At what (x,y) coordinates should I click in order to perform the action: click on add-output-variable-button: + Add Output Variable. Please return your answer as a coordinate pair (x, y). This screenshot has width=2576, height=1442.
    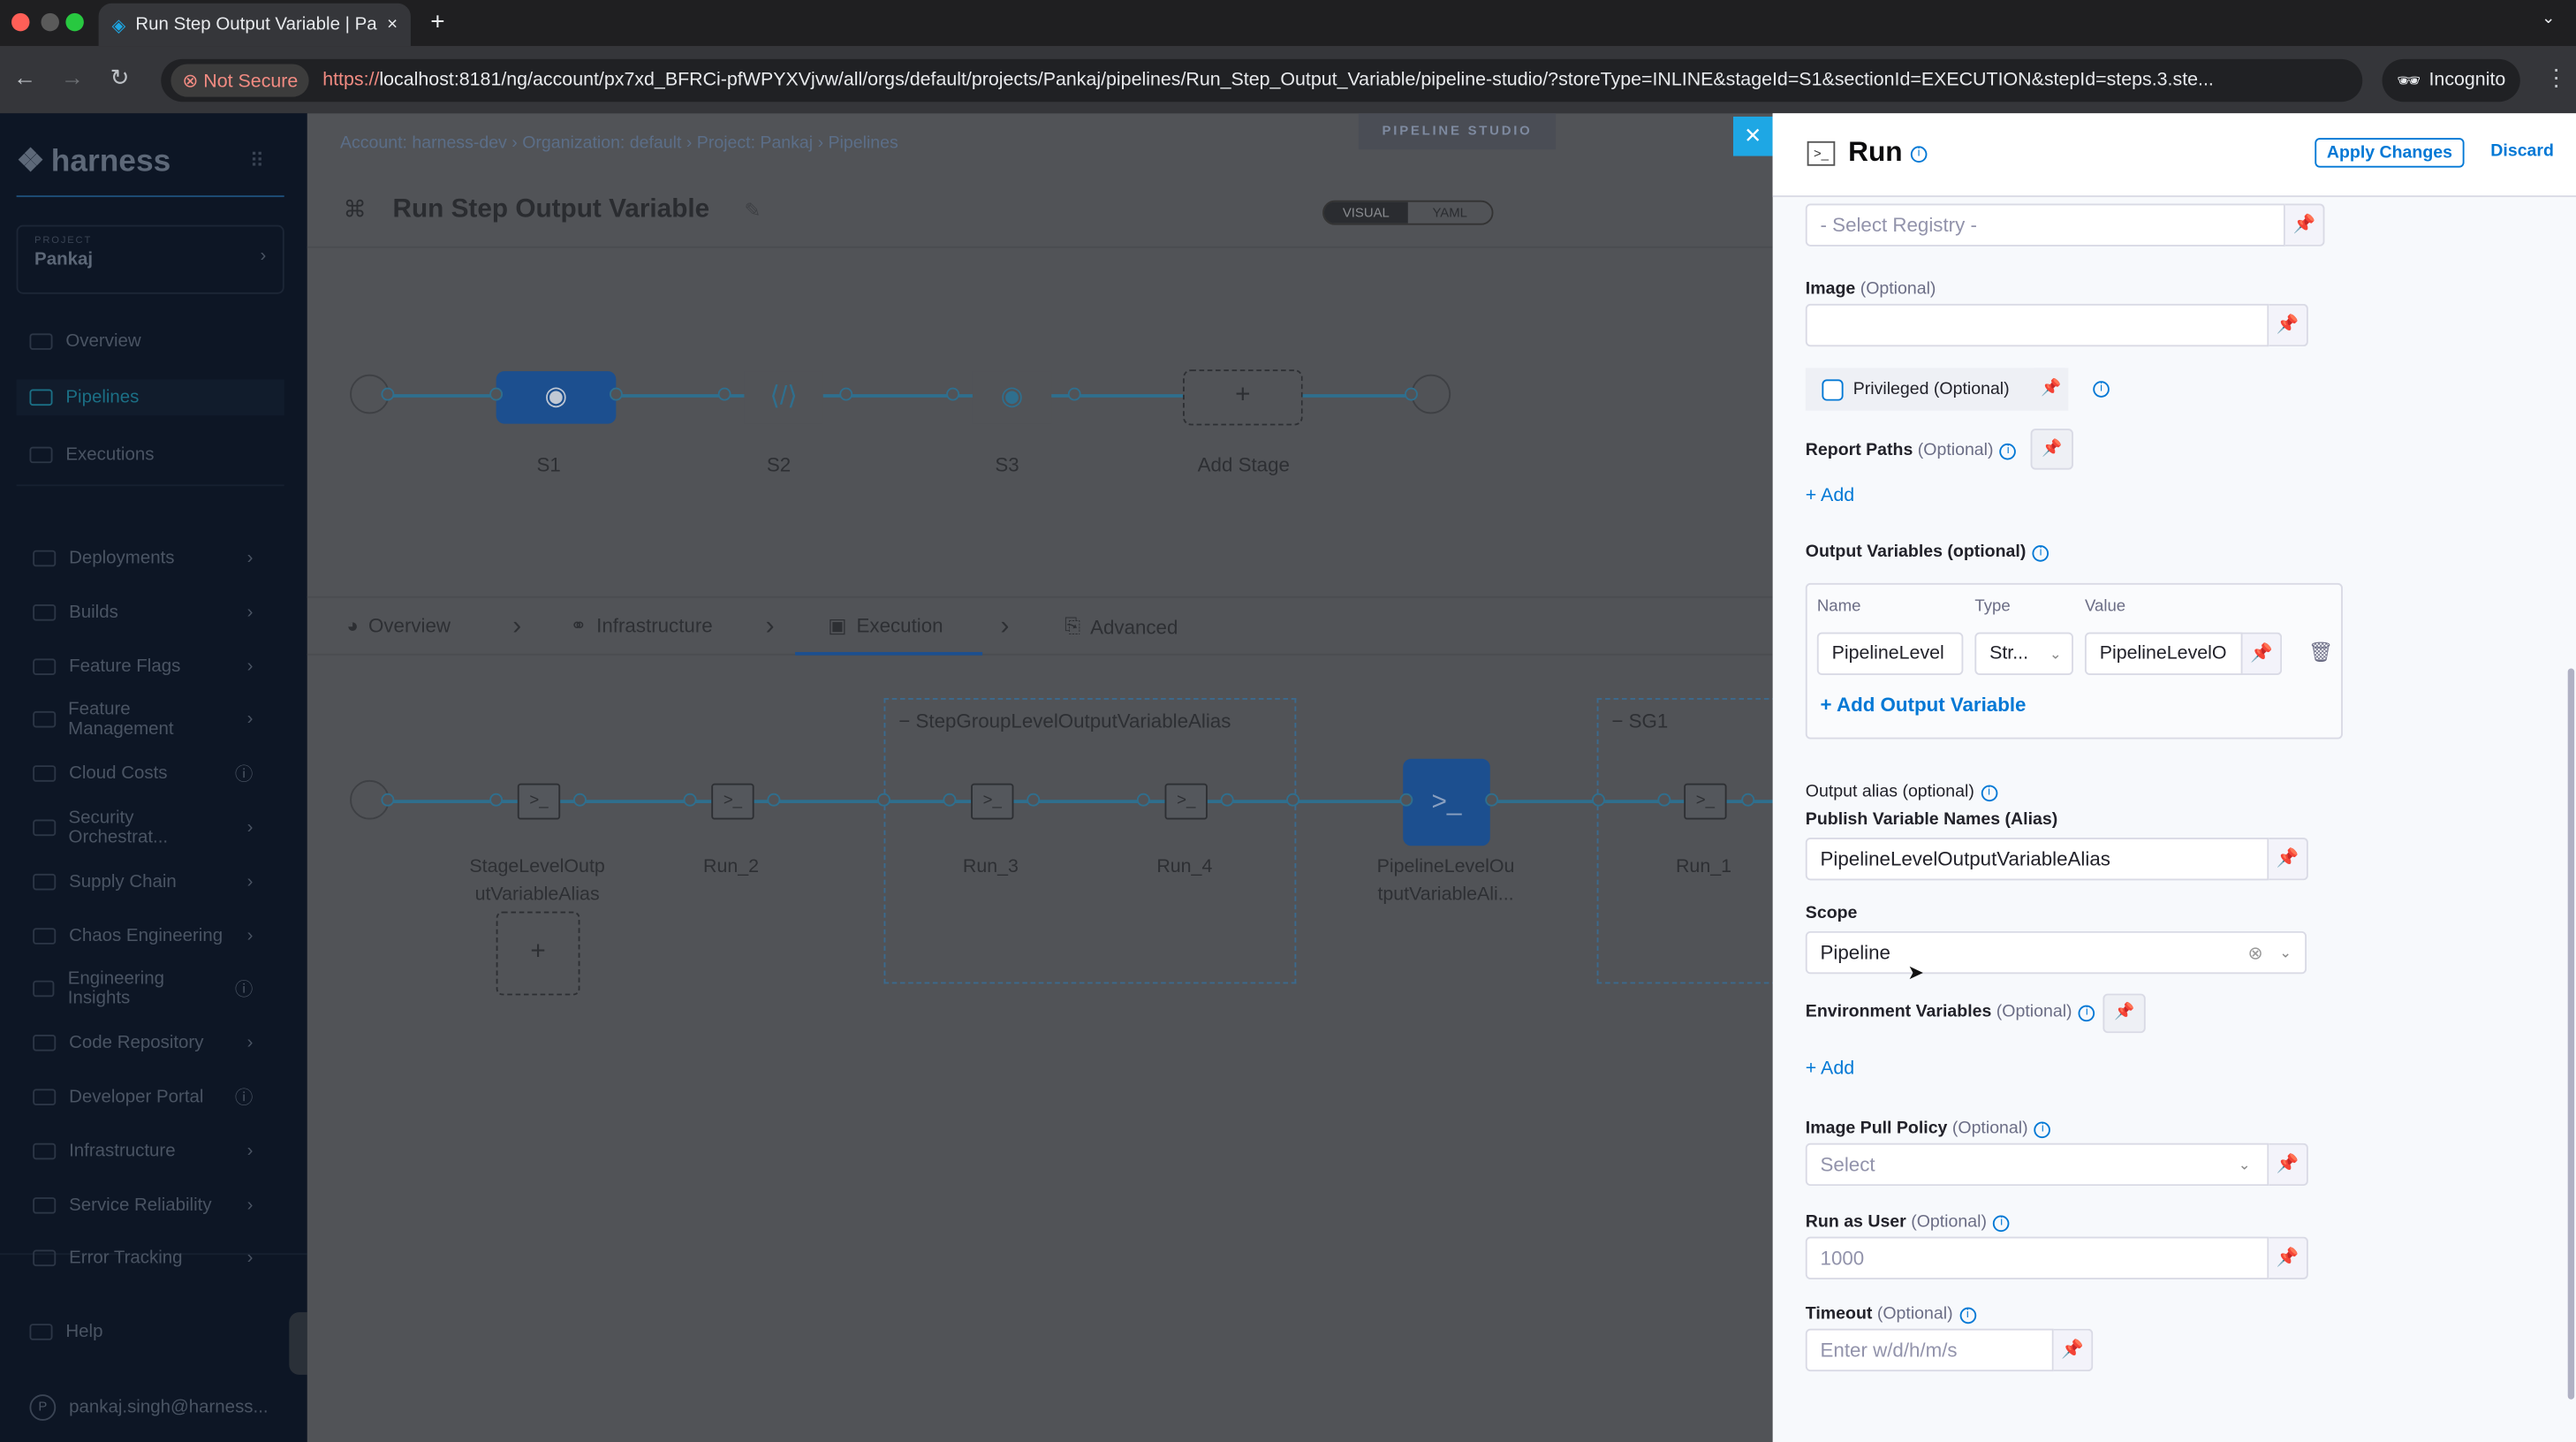
    Looking at the image, I should click on (1923, 705).